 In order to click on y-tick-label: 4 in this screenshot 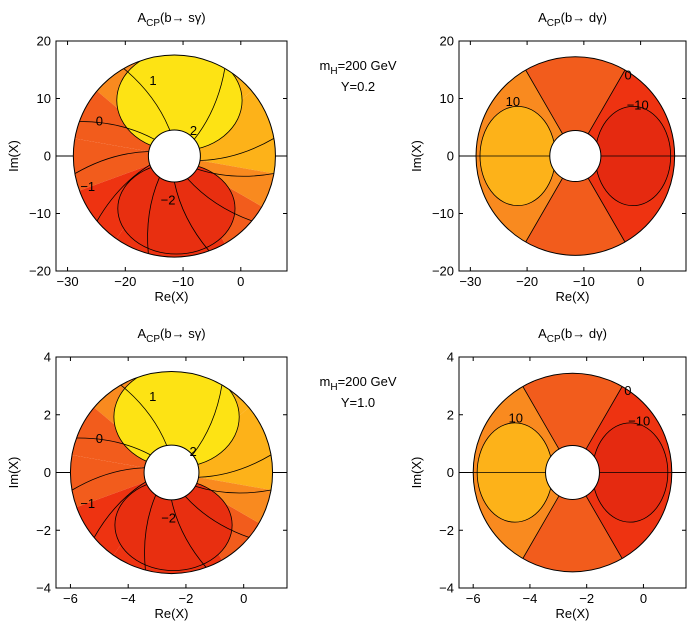, I will do `click(450, 357)`.